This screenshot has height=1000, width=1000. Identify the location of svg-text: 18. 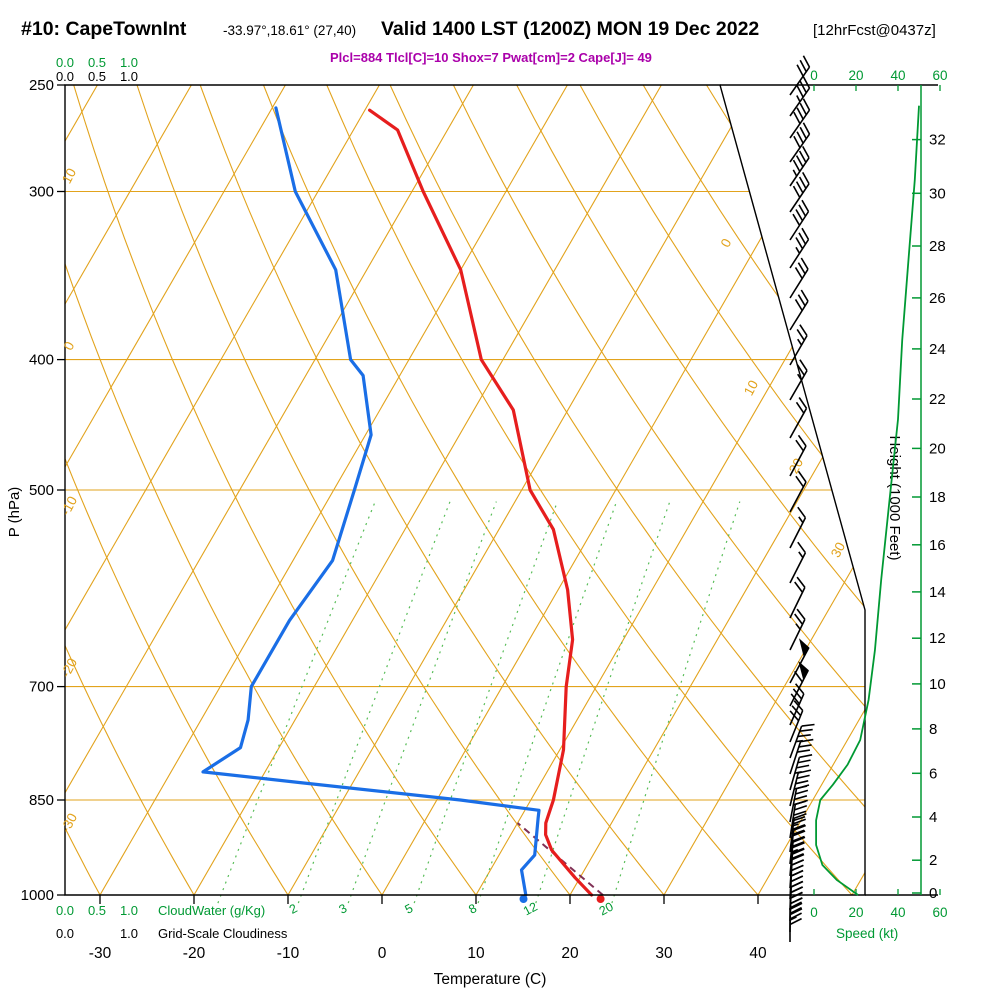
(937, 497).